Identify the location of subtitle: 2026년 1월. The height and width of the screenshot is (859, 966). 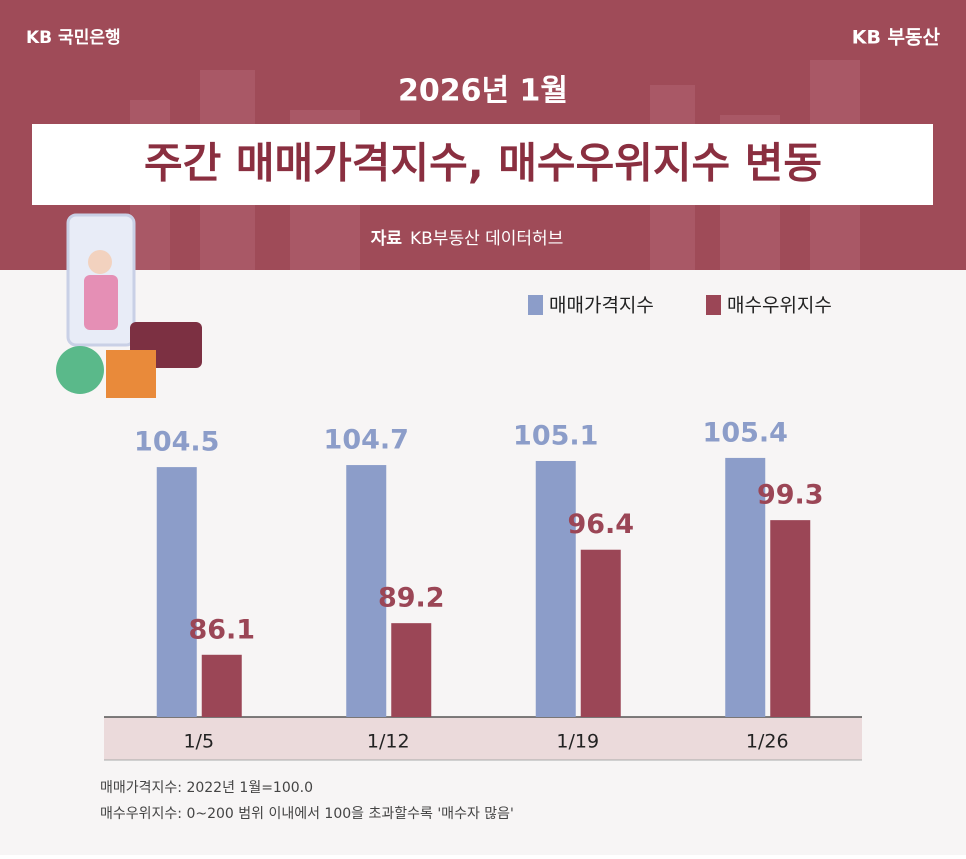
(483, 91).